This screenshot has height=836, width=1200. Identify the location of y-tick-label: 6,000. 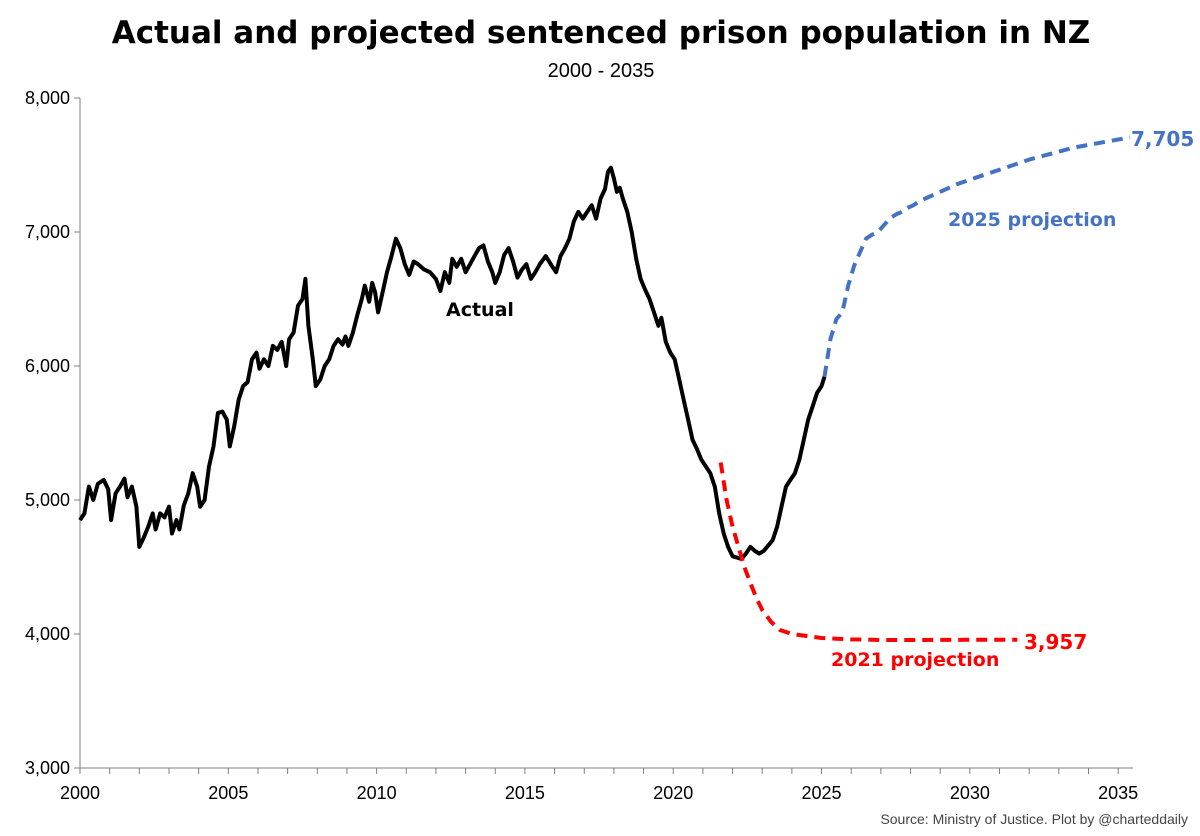
(47, 366).